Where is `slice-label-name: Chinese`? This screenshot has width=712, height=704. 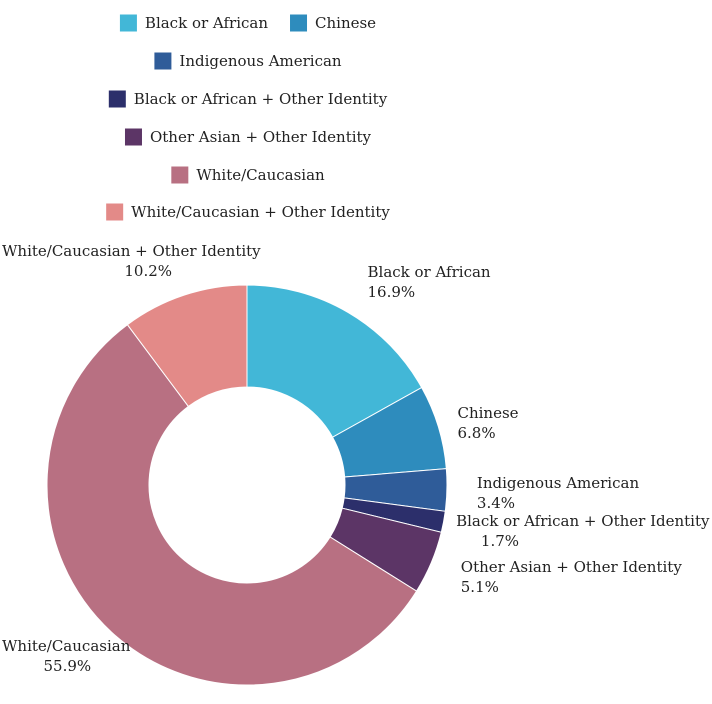 slice-label-name: Chinese is located at coordinates (487, 413).